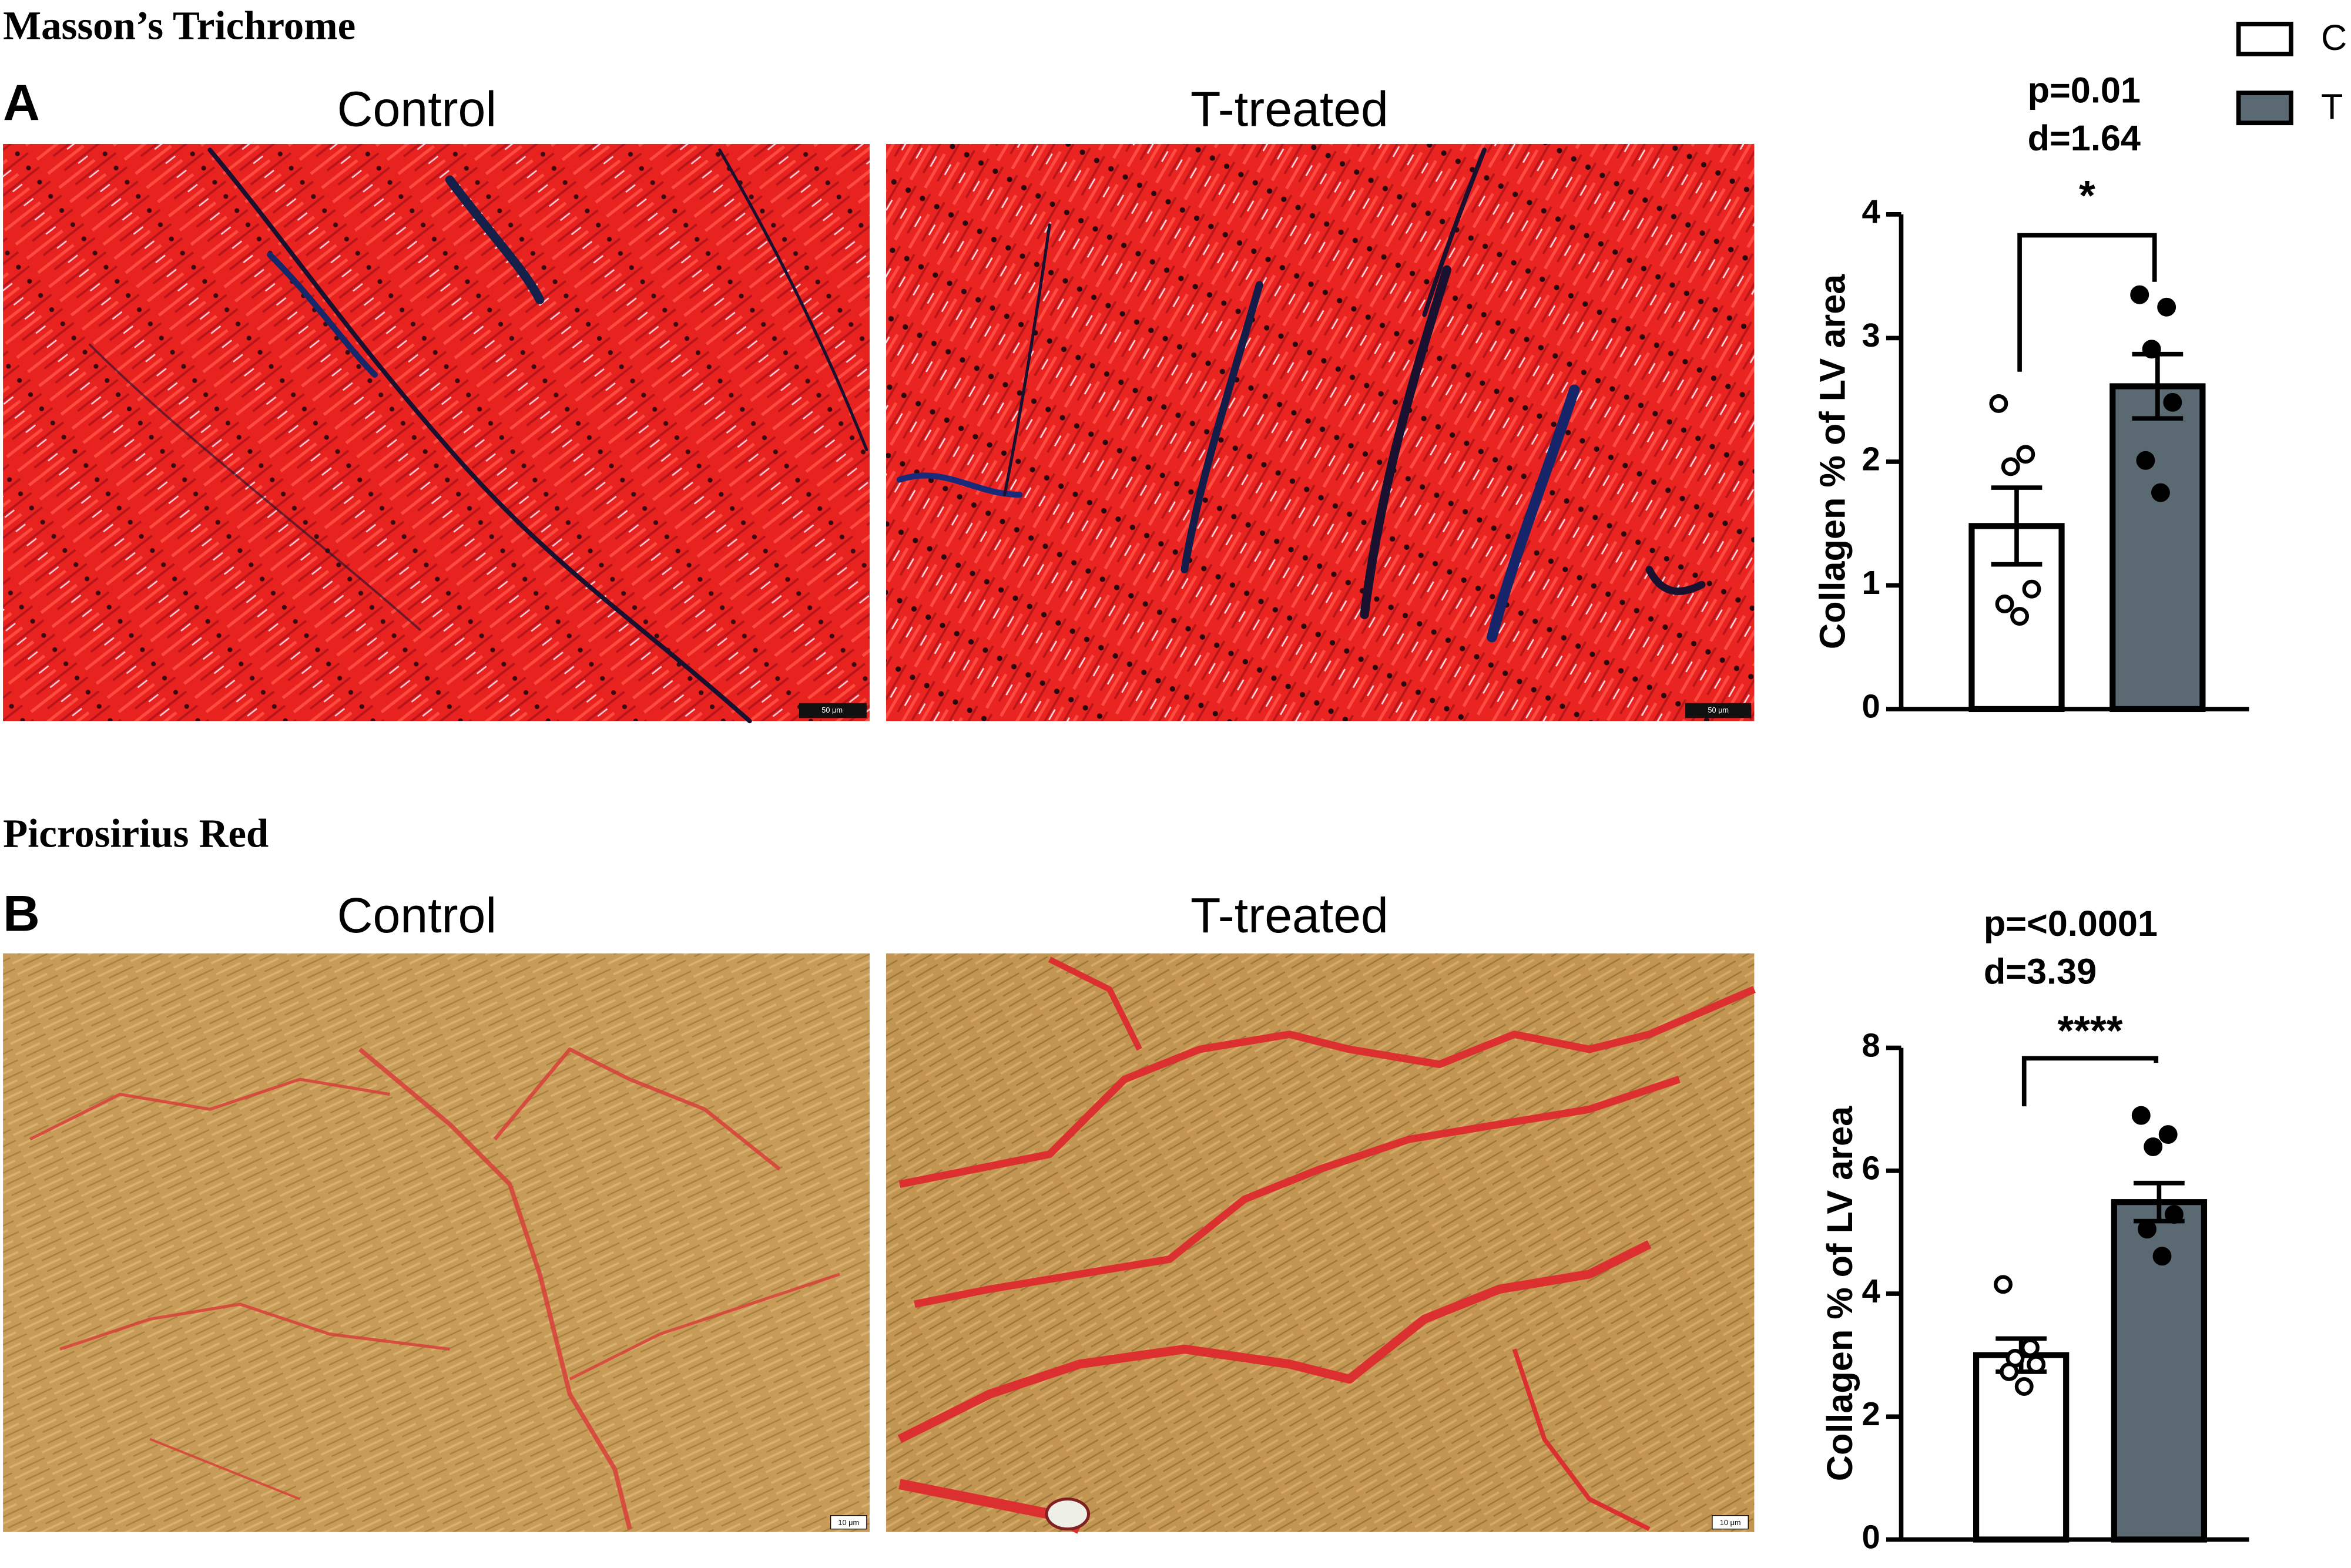 The width and height of the screenshot is (2351, 1568). I want to click on bar, so click(2157, 548).